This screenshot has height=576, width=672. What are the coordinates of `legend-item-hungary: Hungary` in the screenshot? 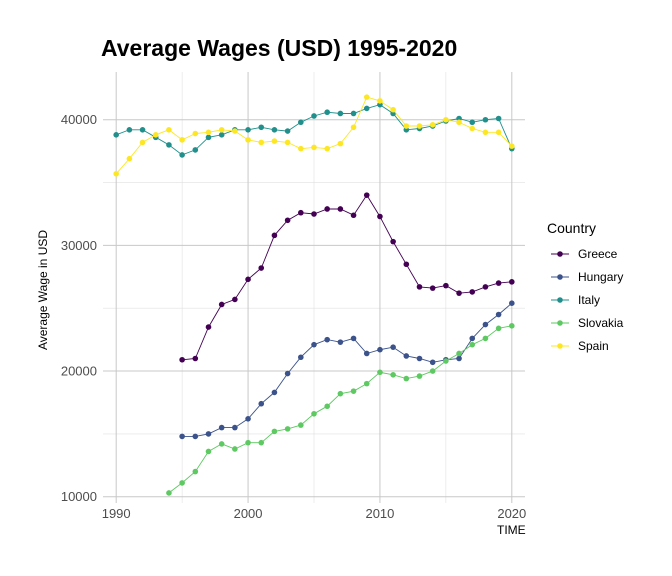 It's located at (587, 277).